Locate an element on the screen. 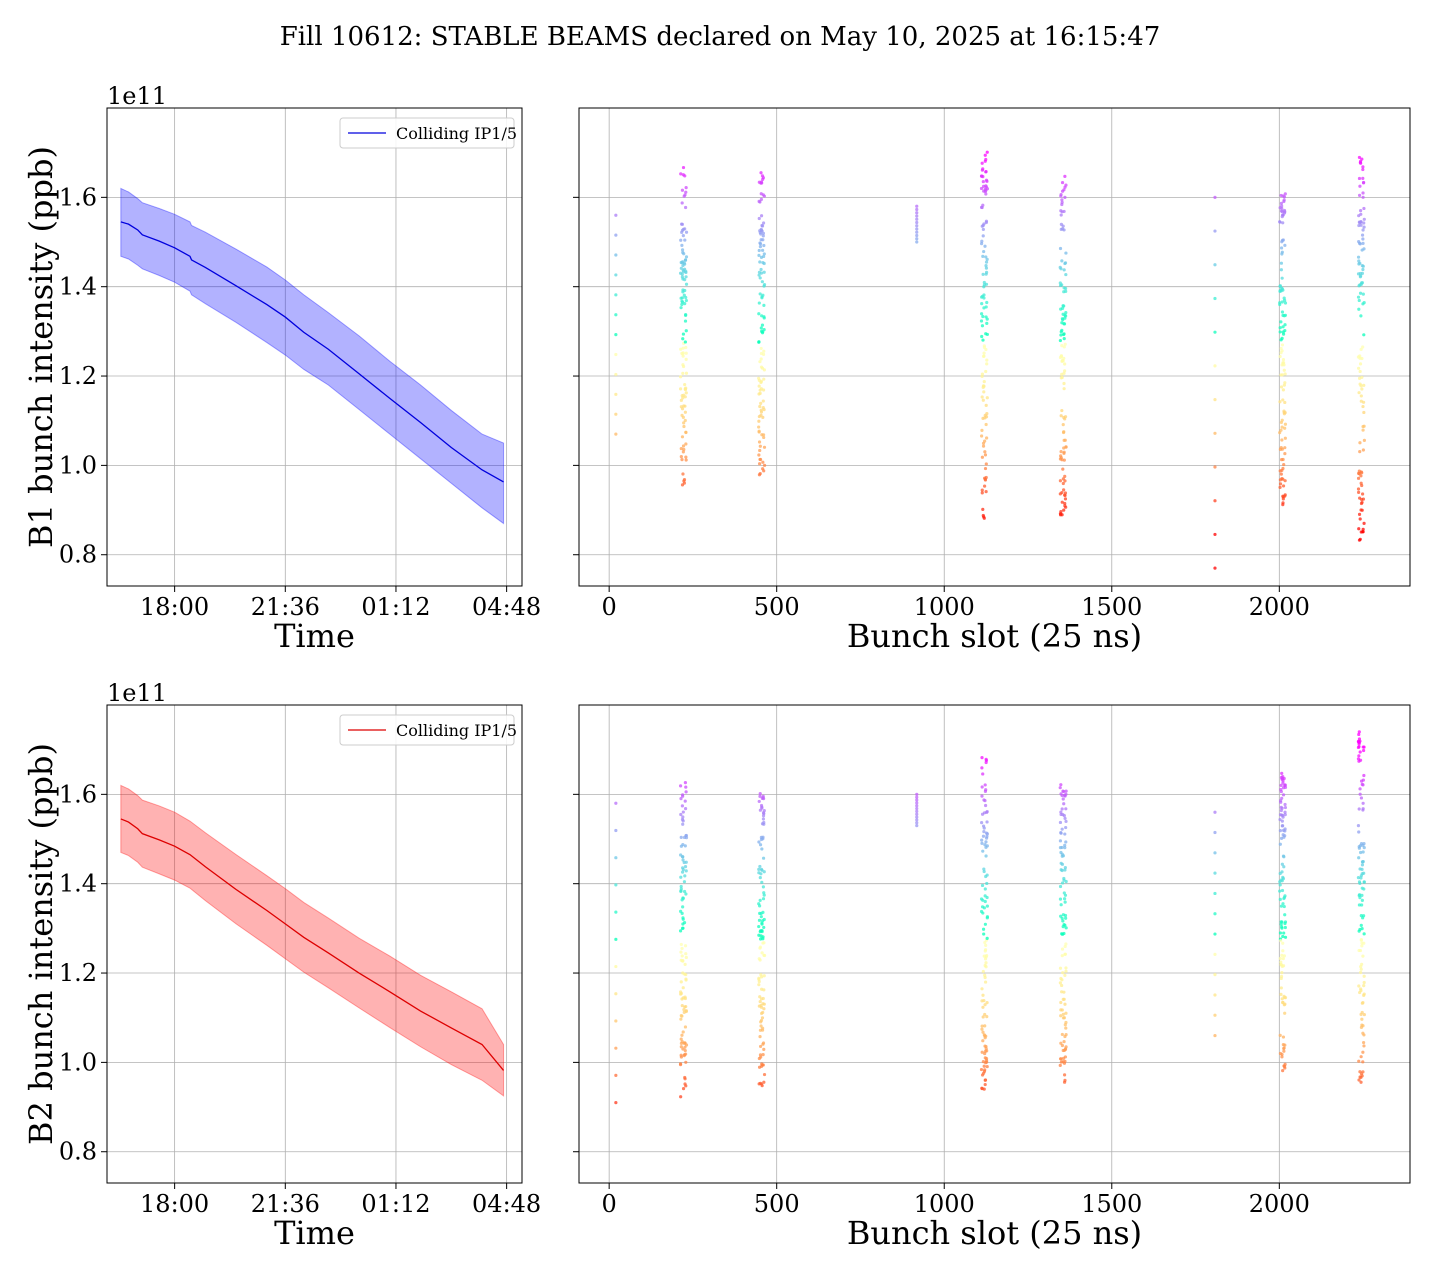 The image size is (1440, 1285). spread-band is located at coordinates (312, 356).